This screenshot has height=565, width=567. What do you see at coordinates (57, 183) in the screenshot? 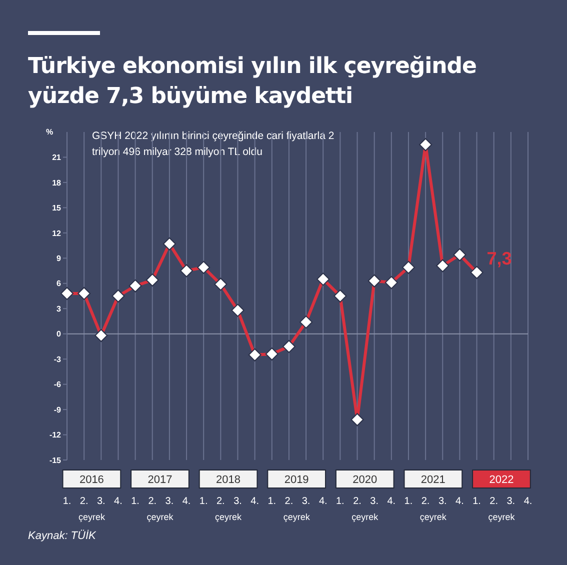
I see `y-tick-label: 18` at bounding box center [57, 183].